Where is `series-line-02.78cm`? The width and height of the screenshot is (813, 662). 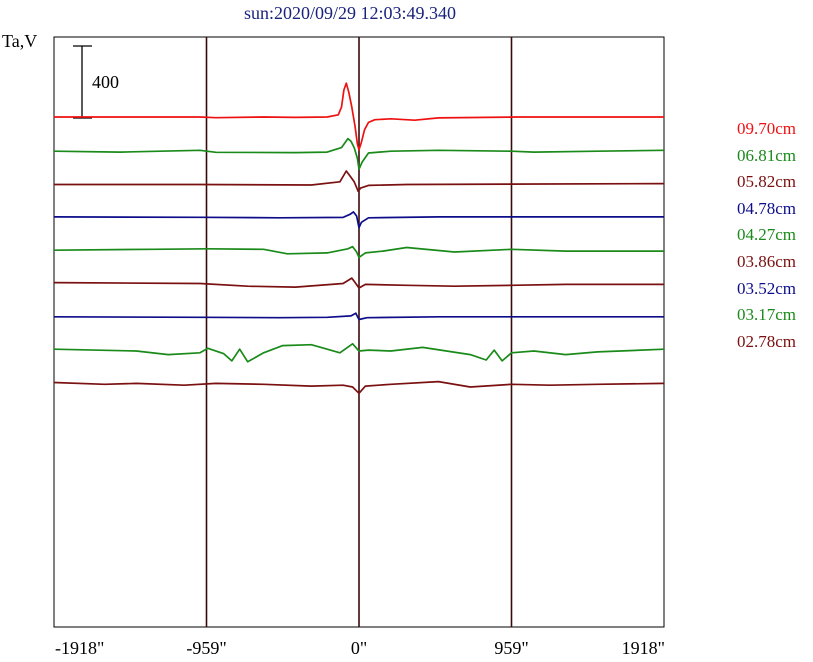
series-line-02.78cm is located at coordinates (359, 387).